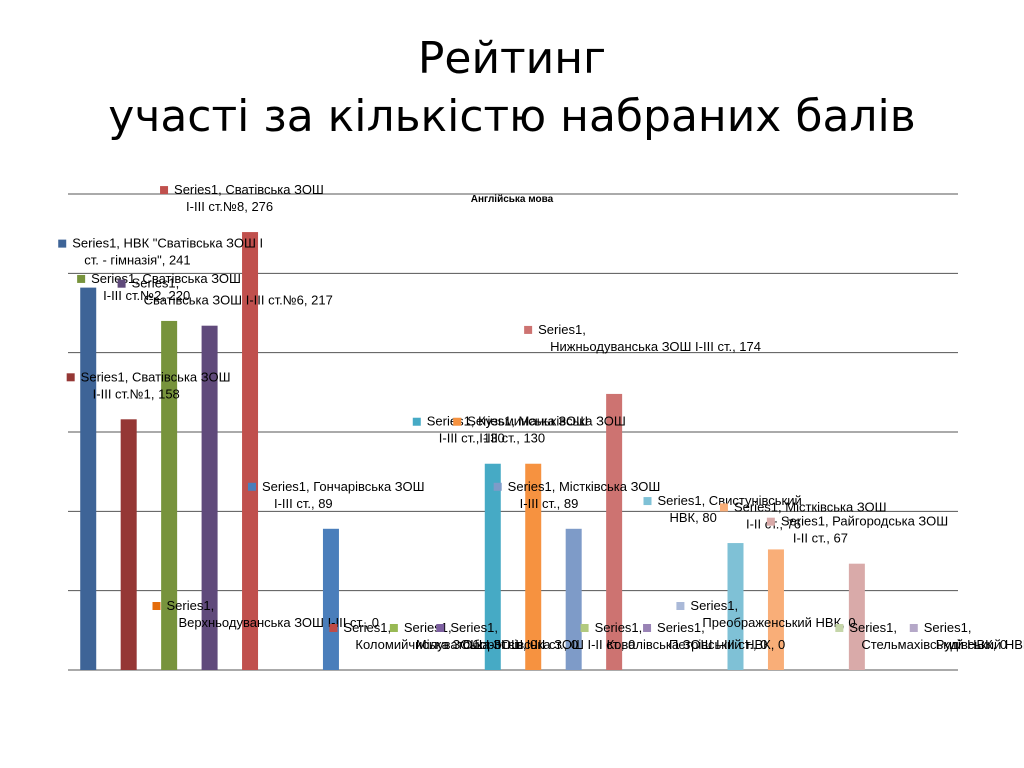  Describe the element at coordinates (166, 287) in the screenshot. I see `data-label-text: Series1, Сватівська ЗОШ І-ІІІ ст.№2, 220` at that location.